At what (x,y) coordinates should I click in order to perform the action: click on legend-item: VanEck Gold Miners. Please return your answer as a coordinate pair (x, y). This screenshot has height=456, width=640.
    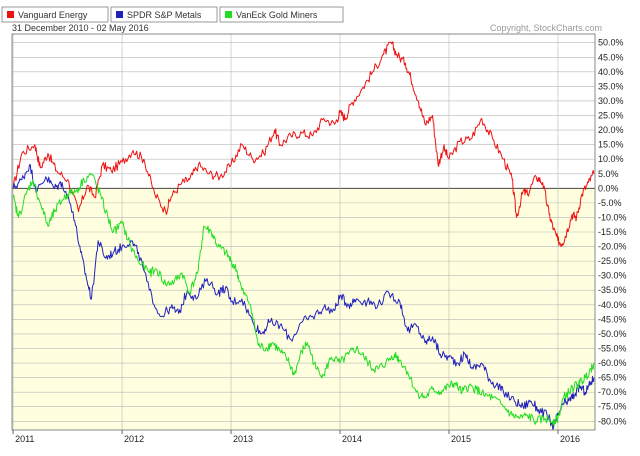
    Looking at the image, I should click on (281, 14).